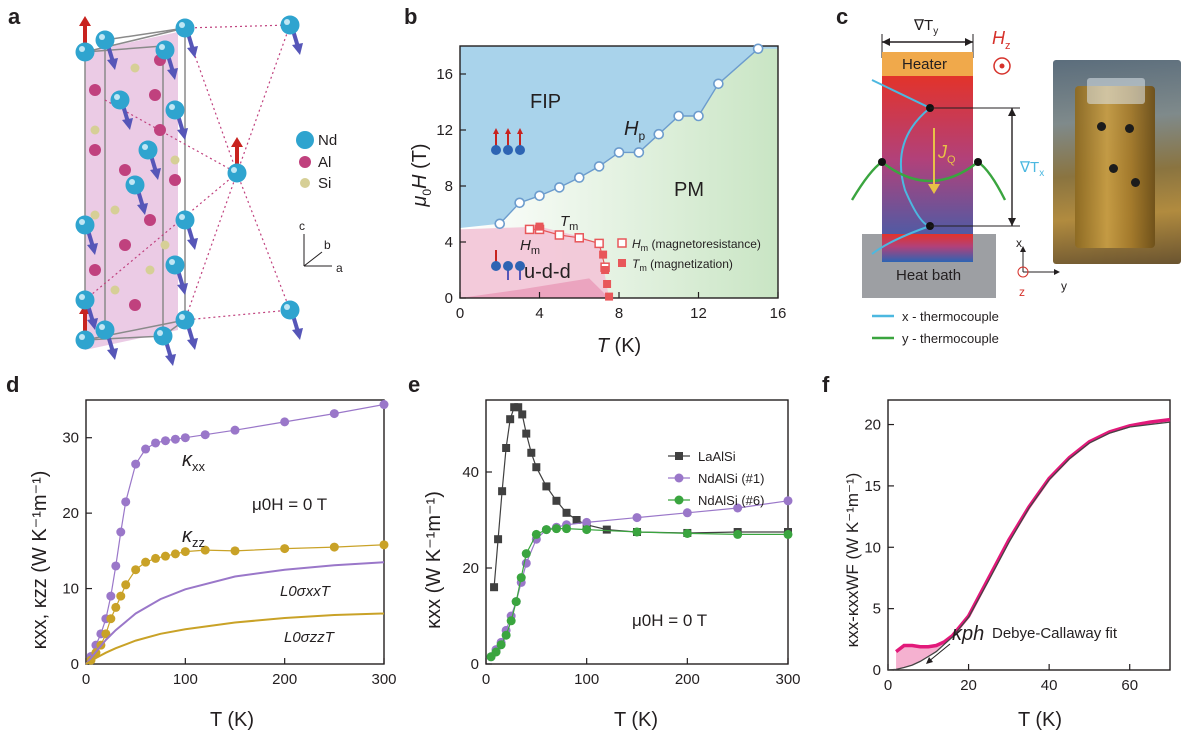 The width and height of the screenshot is (1187, 736). What do you see at coordinates (1129, 685) in the screenshot?
I see `x-tick-label: 60` at bounding box center [1129, 685].